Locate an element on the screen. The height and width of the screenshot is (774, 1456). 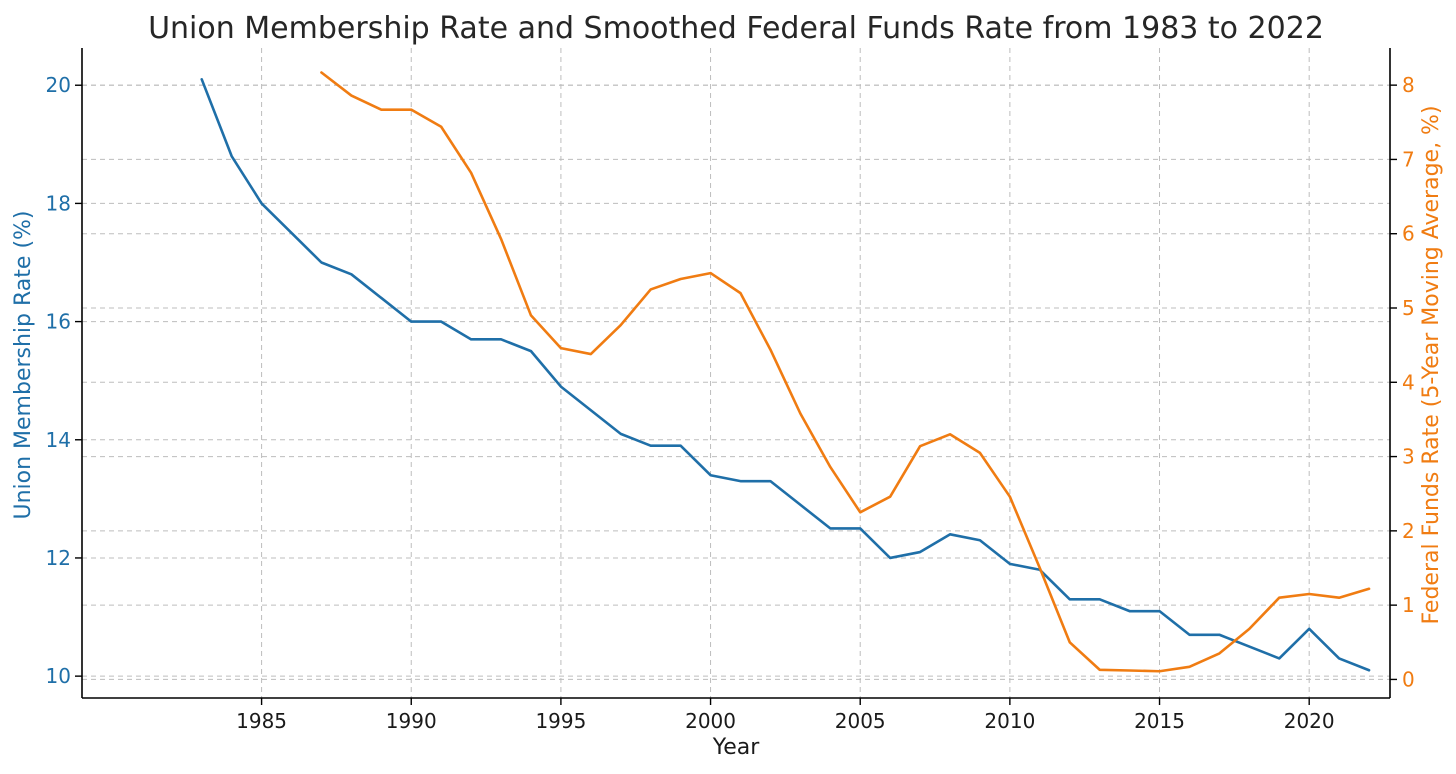
left-y-axis-label: Union Membership Rate (%) is located at coordinates (23, 364).